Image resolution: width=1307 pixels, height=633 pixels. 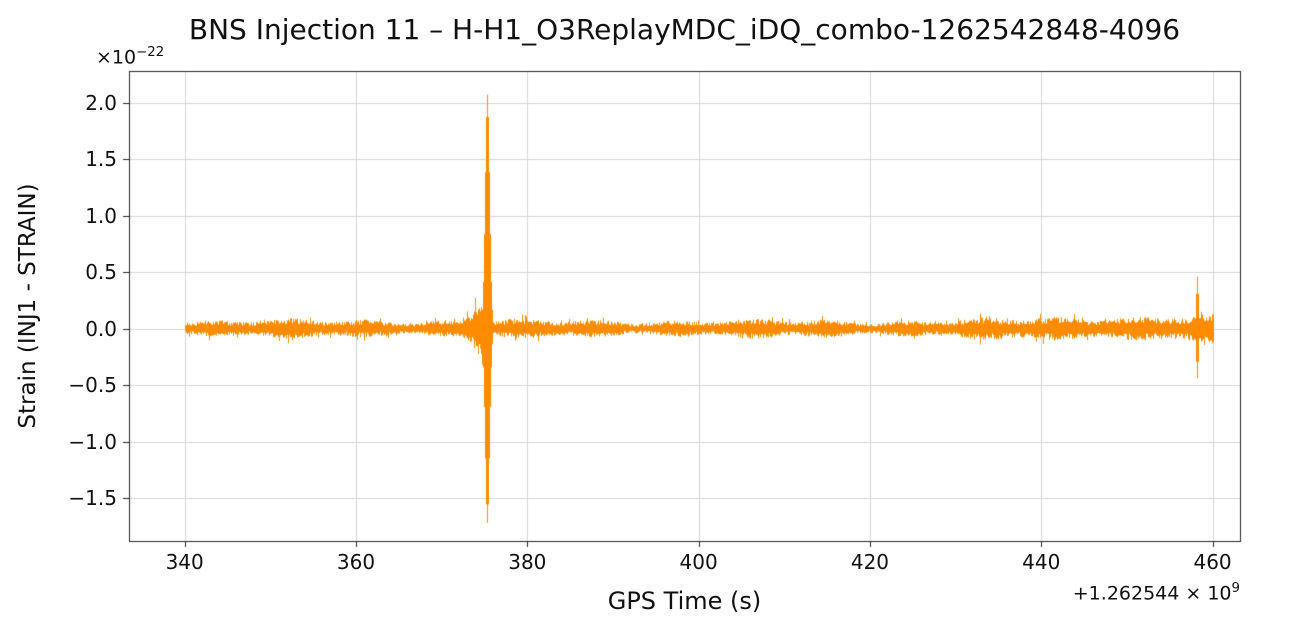 What do you see at coordinates (527, 562) in the screenshot?
I see `x-tick-label: 380` at bounding box center [527, 562].